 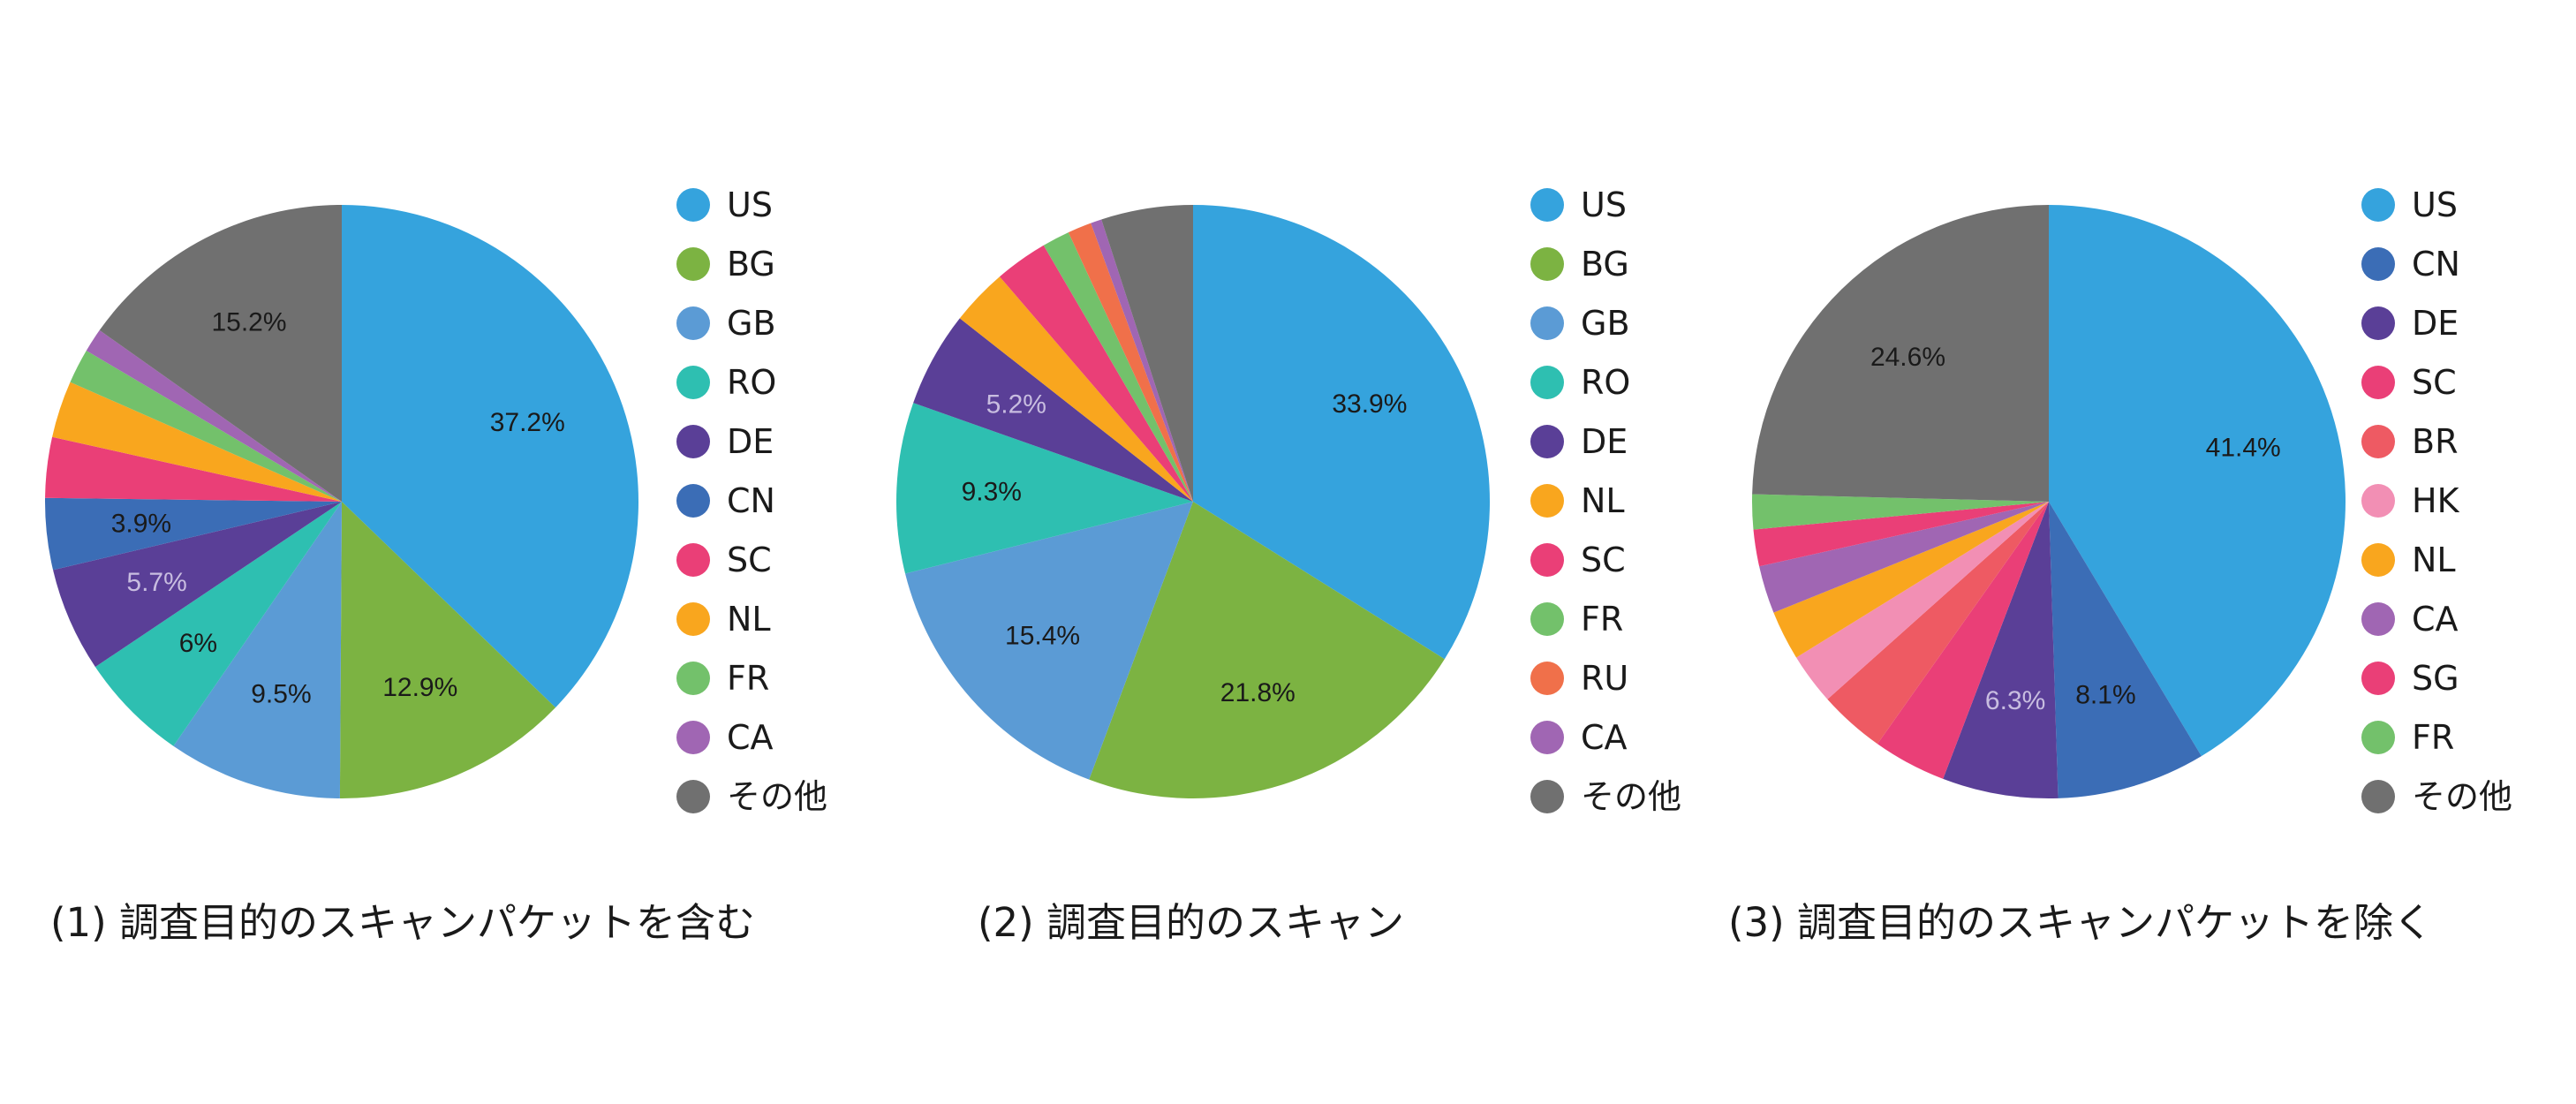 I want to click on chart-caption: (1) 調査目的のスキャンパケットを含む, so click(x=402, y=923).